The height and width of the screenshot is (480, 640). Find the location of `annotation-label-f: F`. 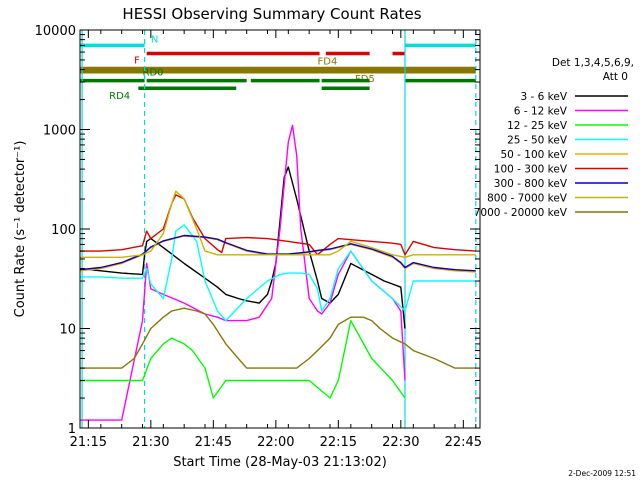

annotation-label-f: F is located at coordinates (137, 61).